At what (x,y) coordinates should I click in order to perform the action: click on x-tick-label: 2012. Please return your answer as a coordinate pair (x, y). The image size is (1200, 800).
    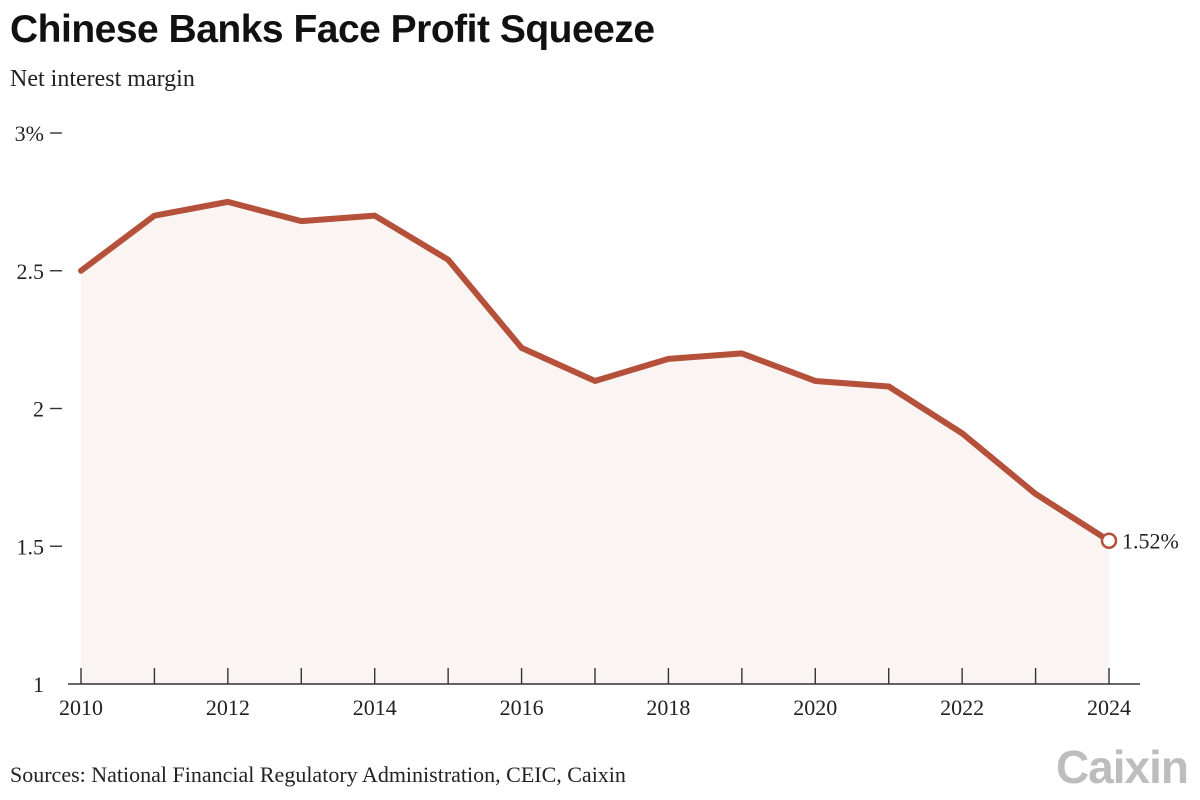
    Looking at the image, I should click on (228, 707).